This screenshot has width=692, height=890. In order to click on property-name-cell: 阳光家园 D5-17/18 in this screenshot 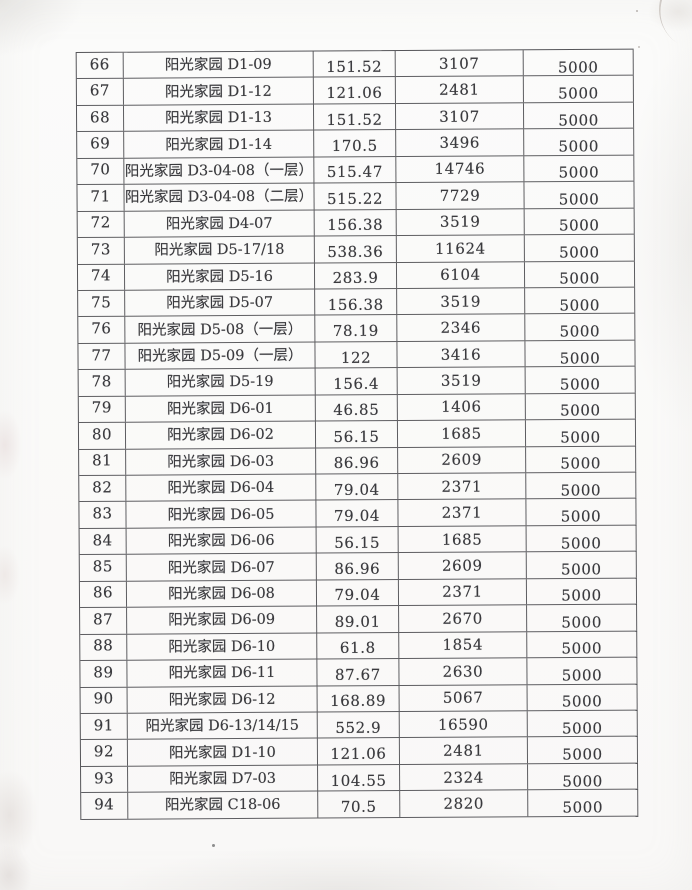, I will do `click(219, 250)`.